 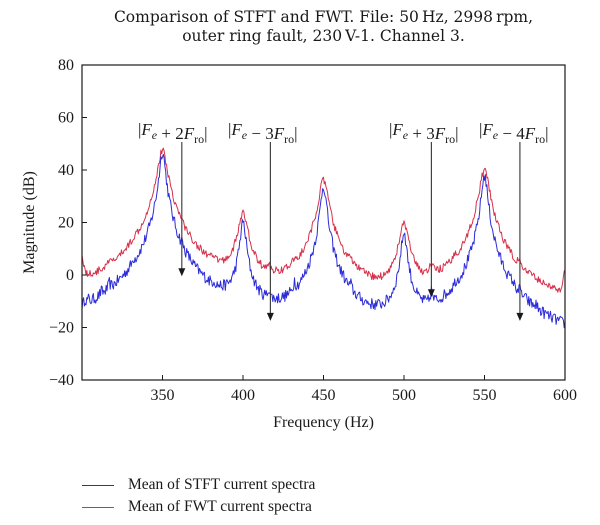 I want to click on annotation-label-part: + 2, so click(x=170, y=133).